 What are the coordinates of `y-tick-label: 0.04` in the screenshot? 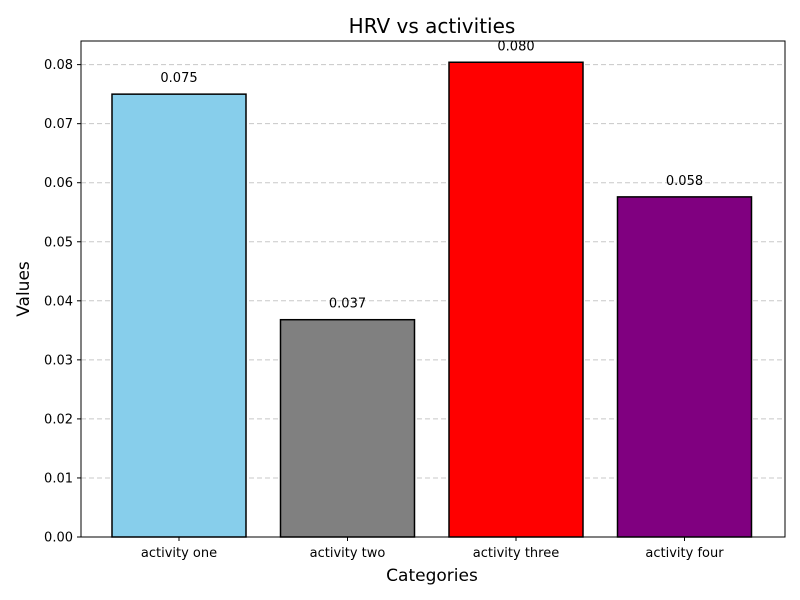 It's located at (58, 301).